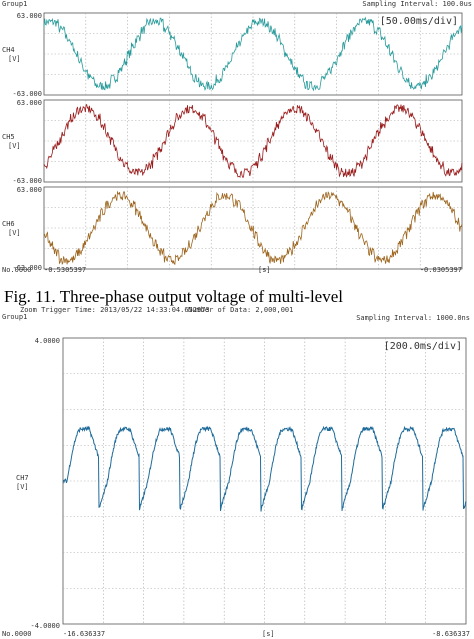 The width and height of the screenshot is (474, 639). I want to click on channel: CH5, so click(8, 137).